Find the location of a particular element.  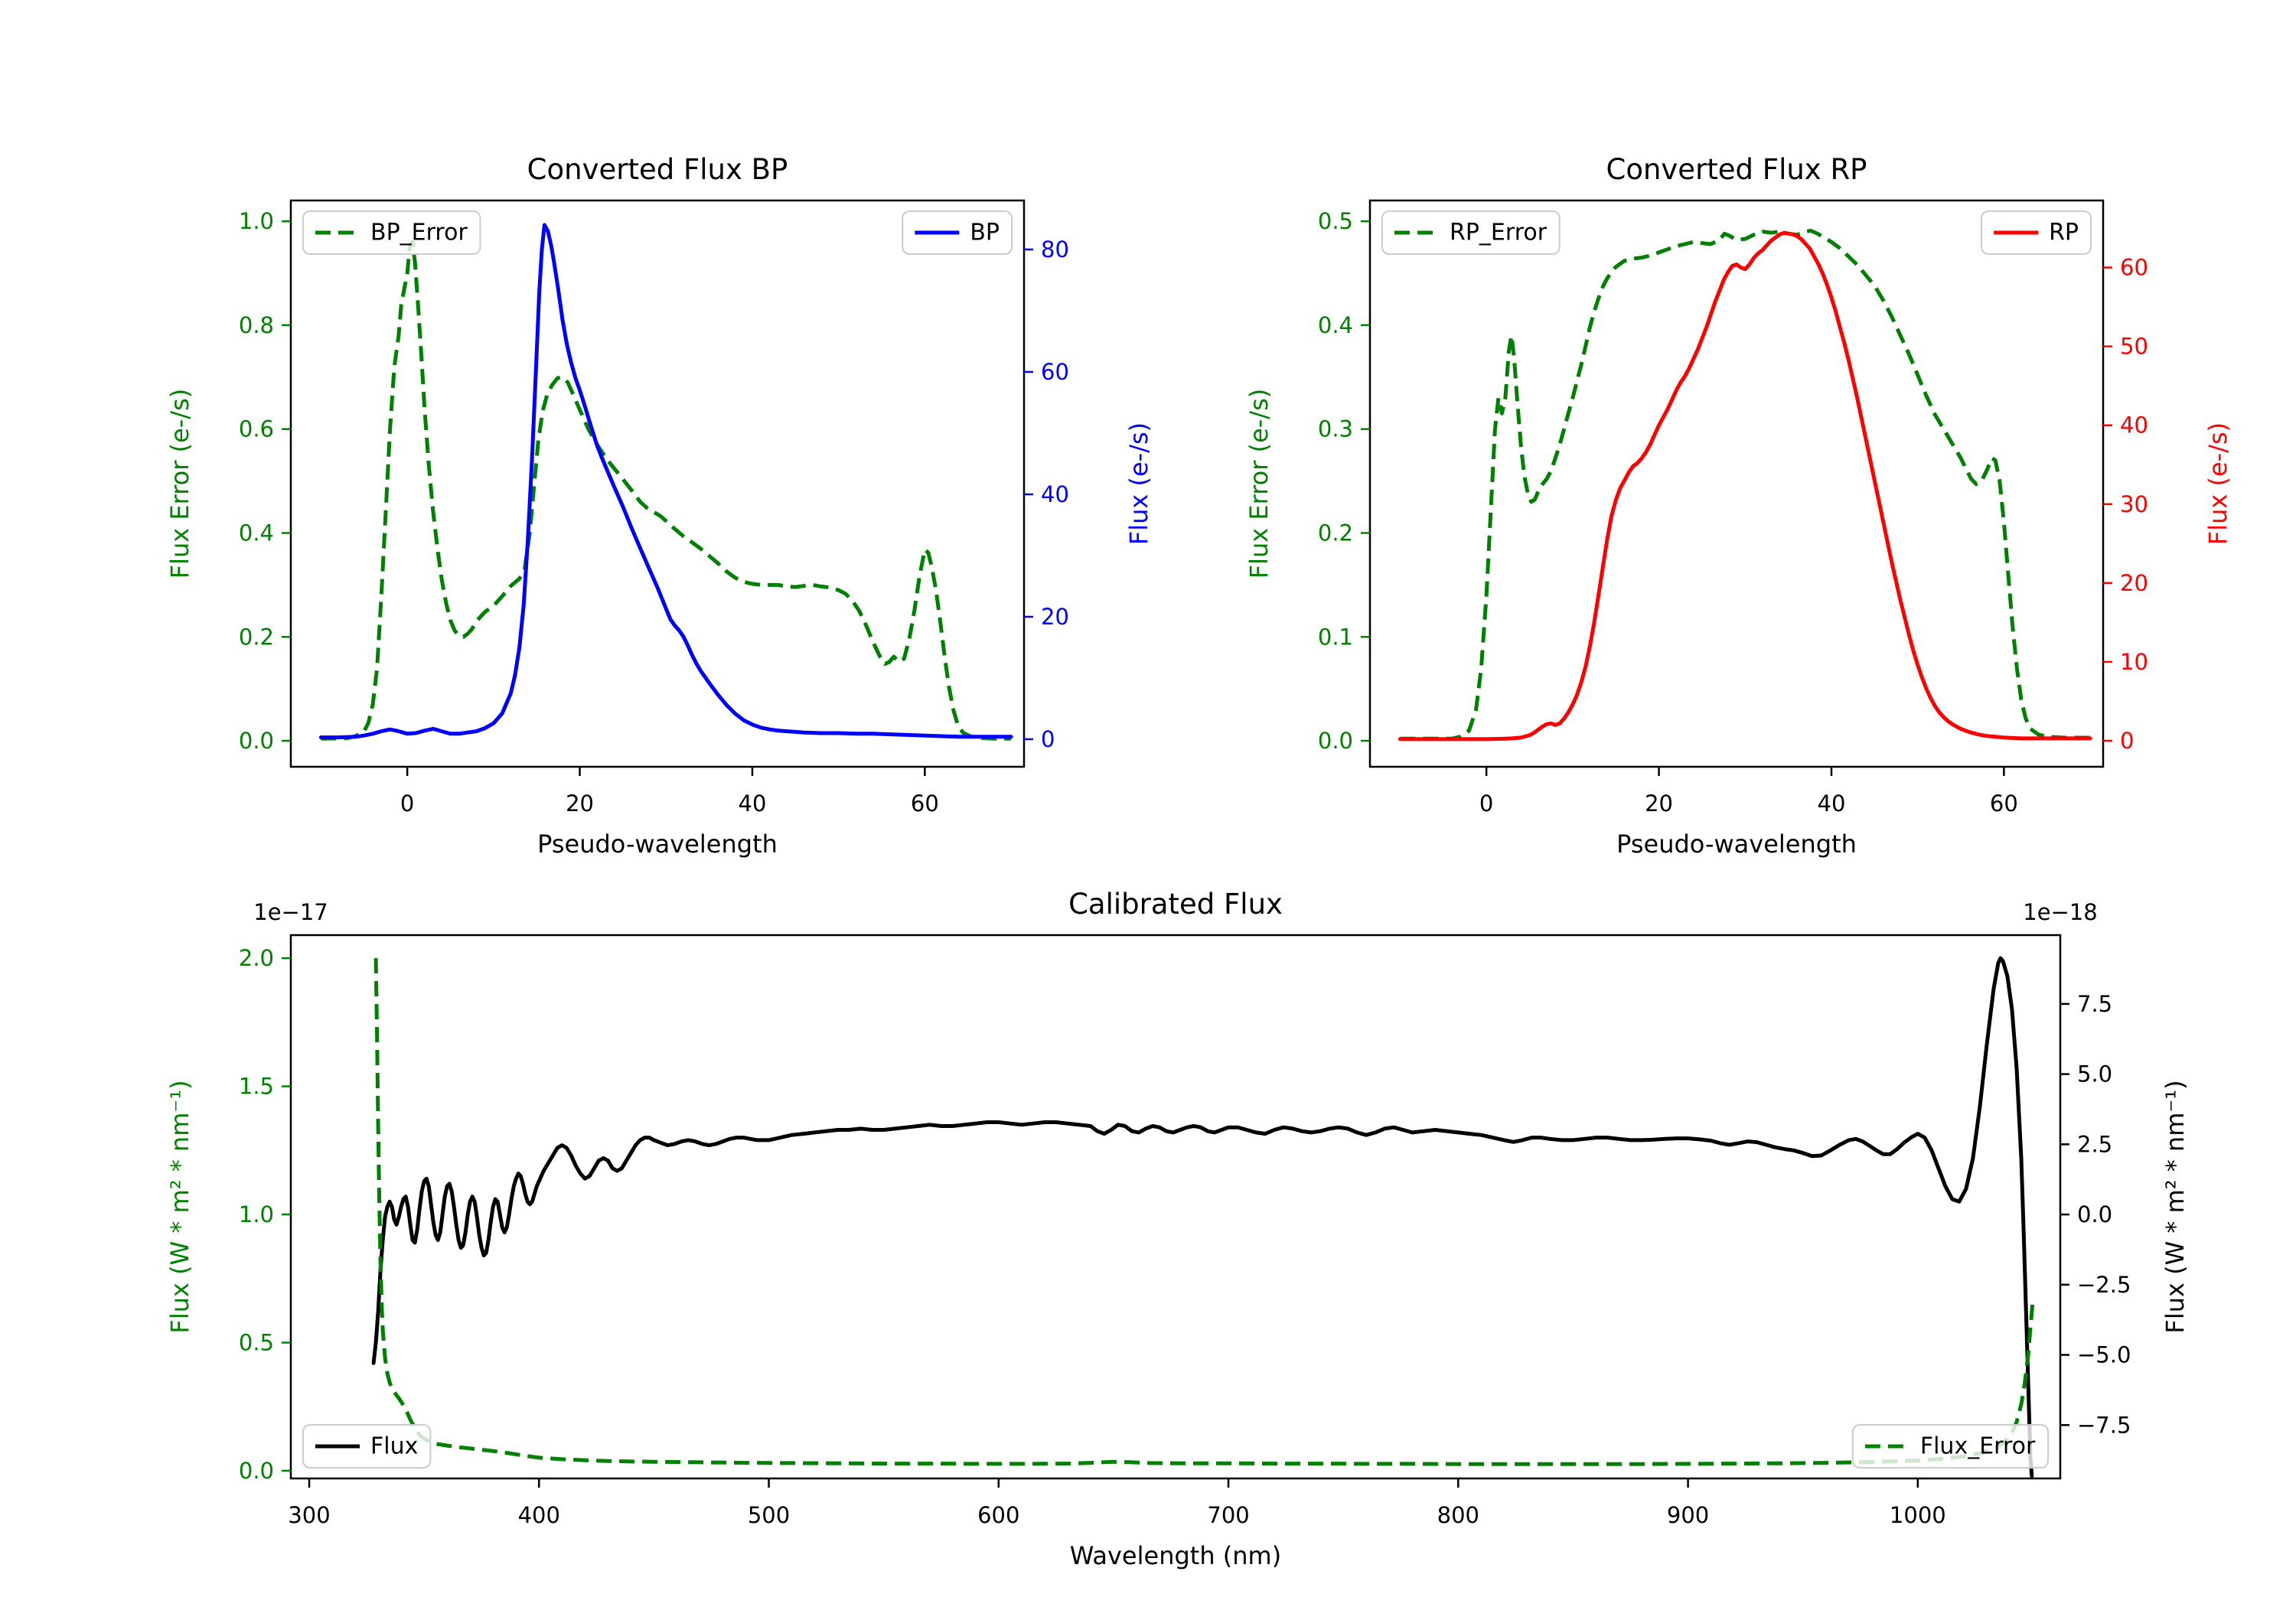

legend-label: Flux is located at coordinates (394, 1446).